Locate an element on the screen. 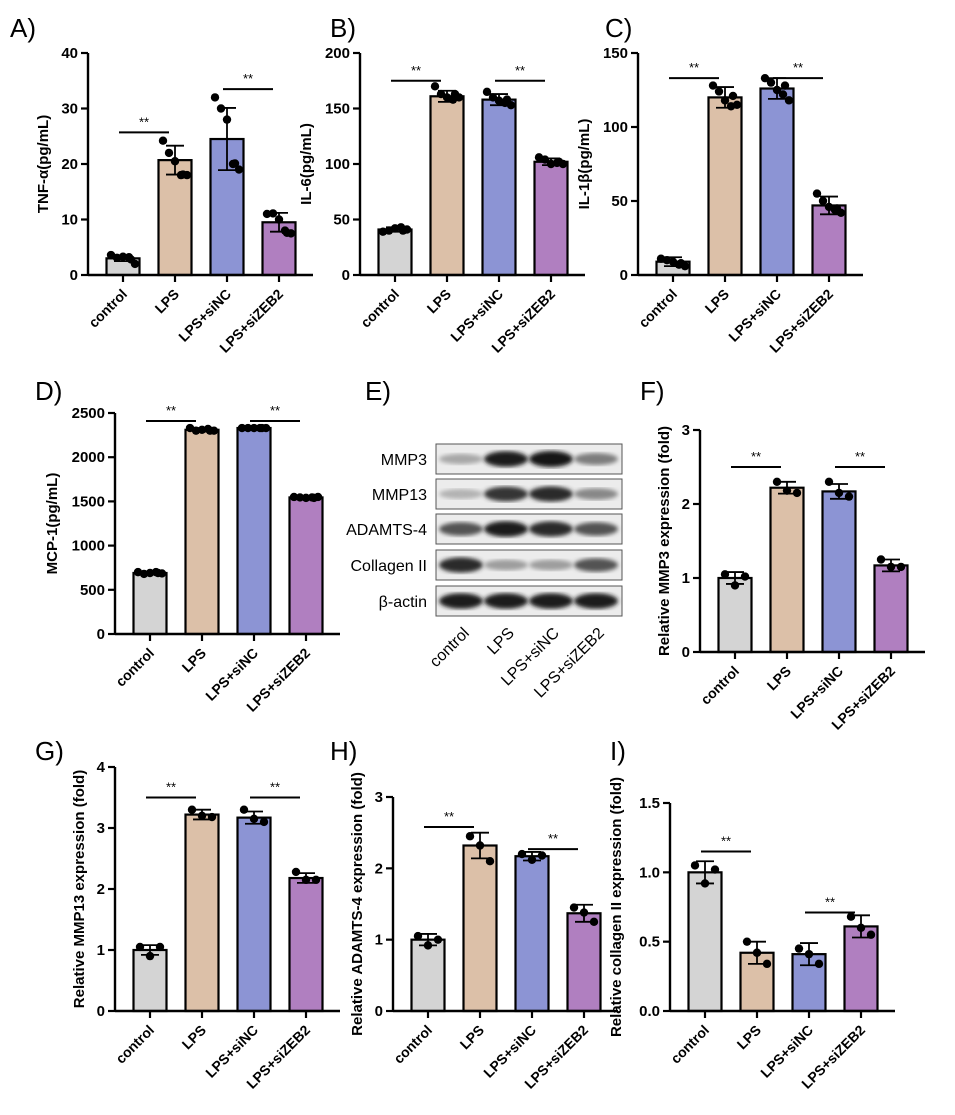 This screenshot has height=1115, width=955. y-tick-label: 150 is located at coordinates (337, 109).